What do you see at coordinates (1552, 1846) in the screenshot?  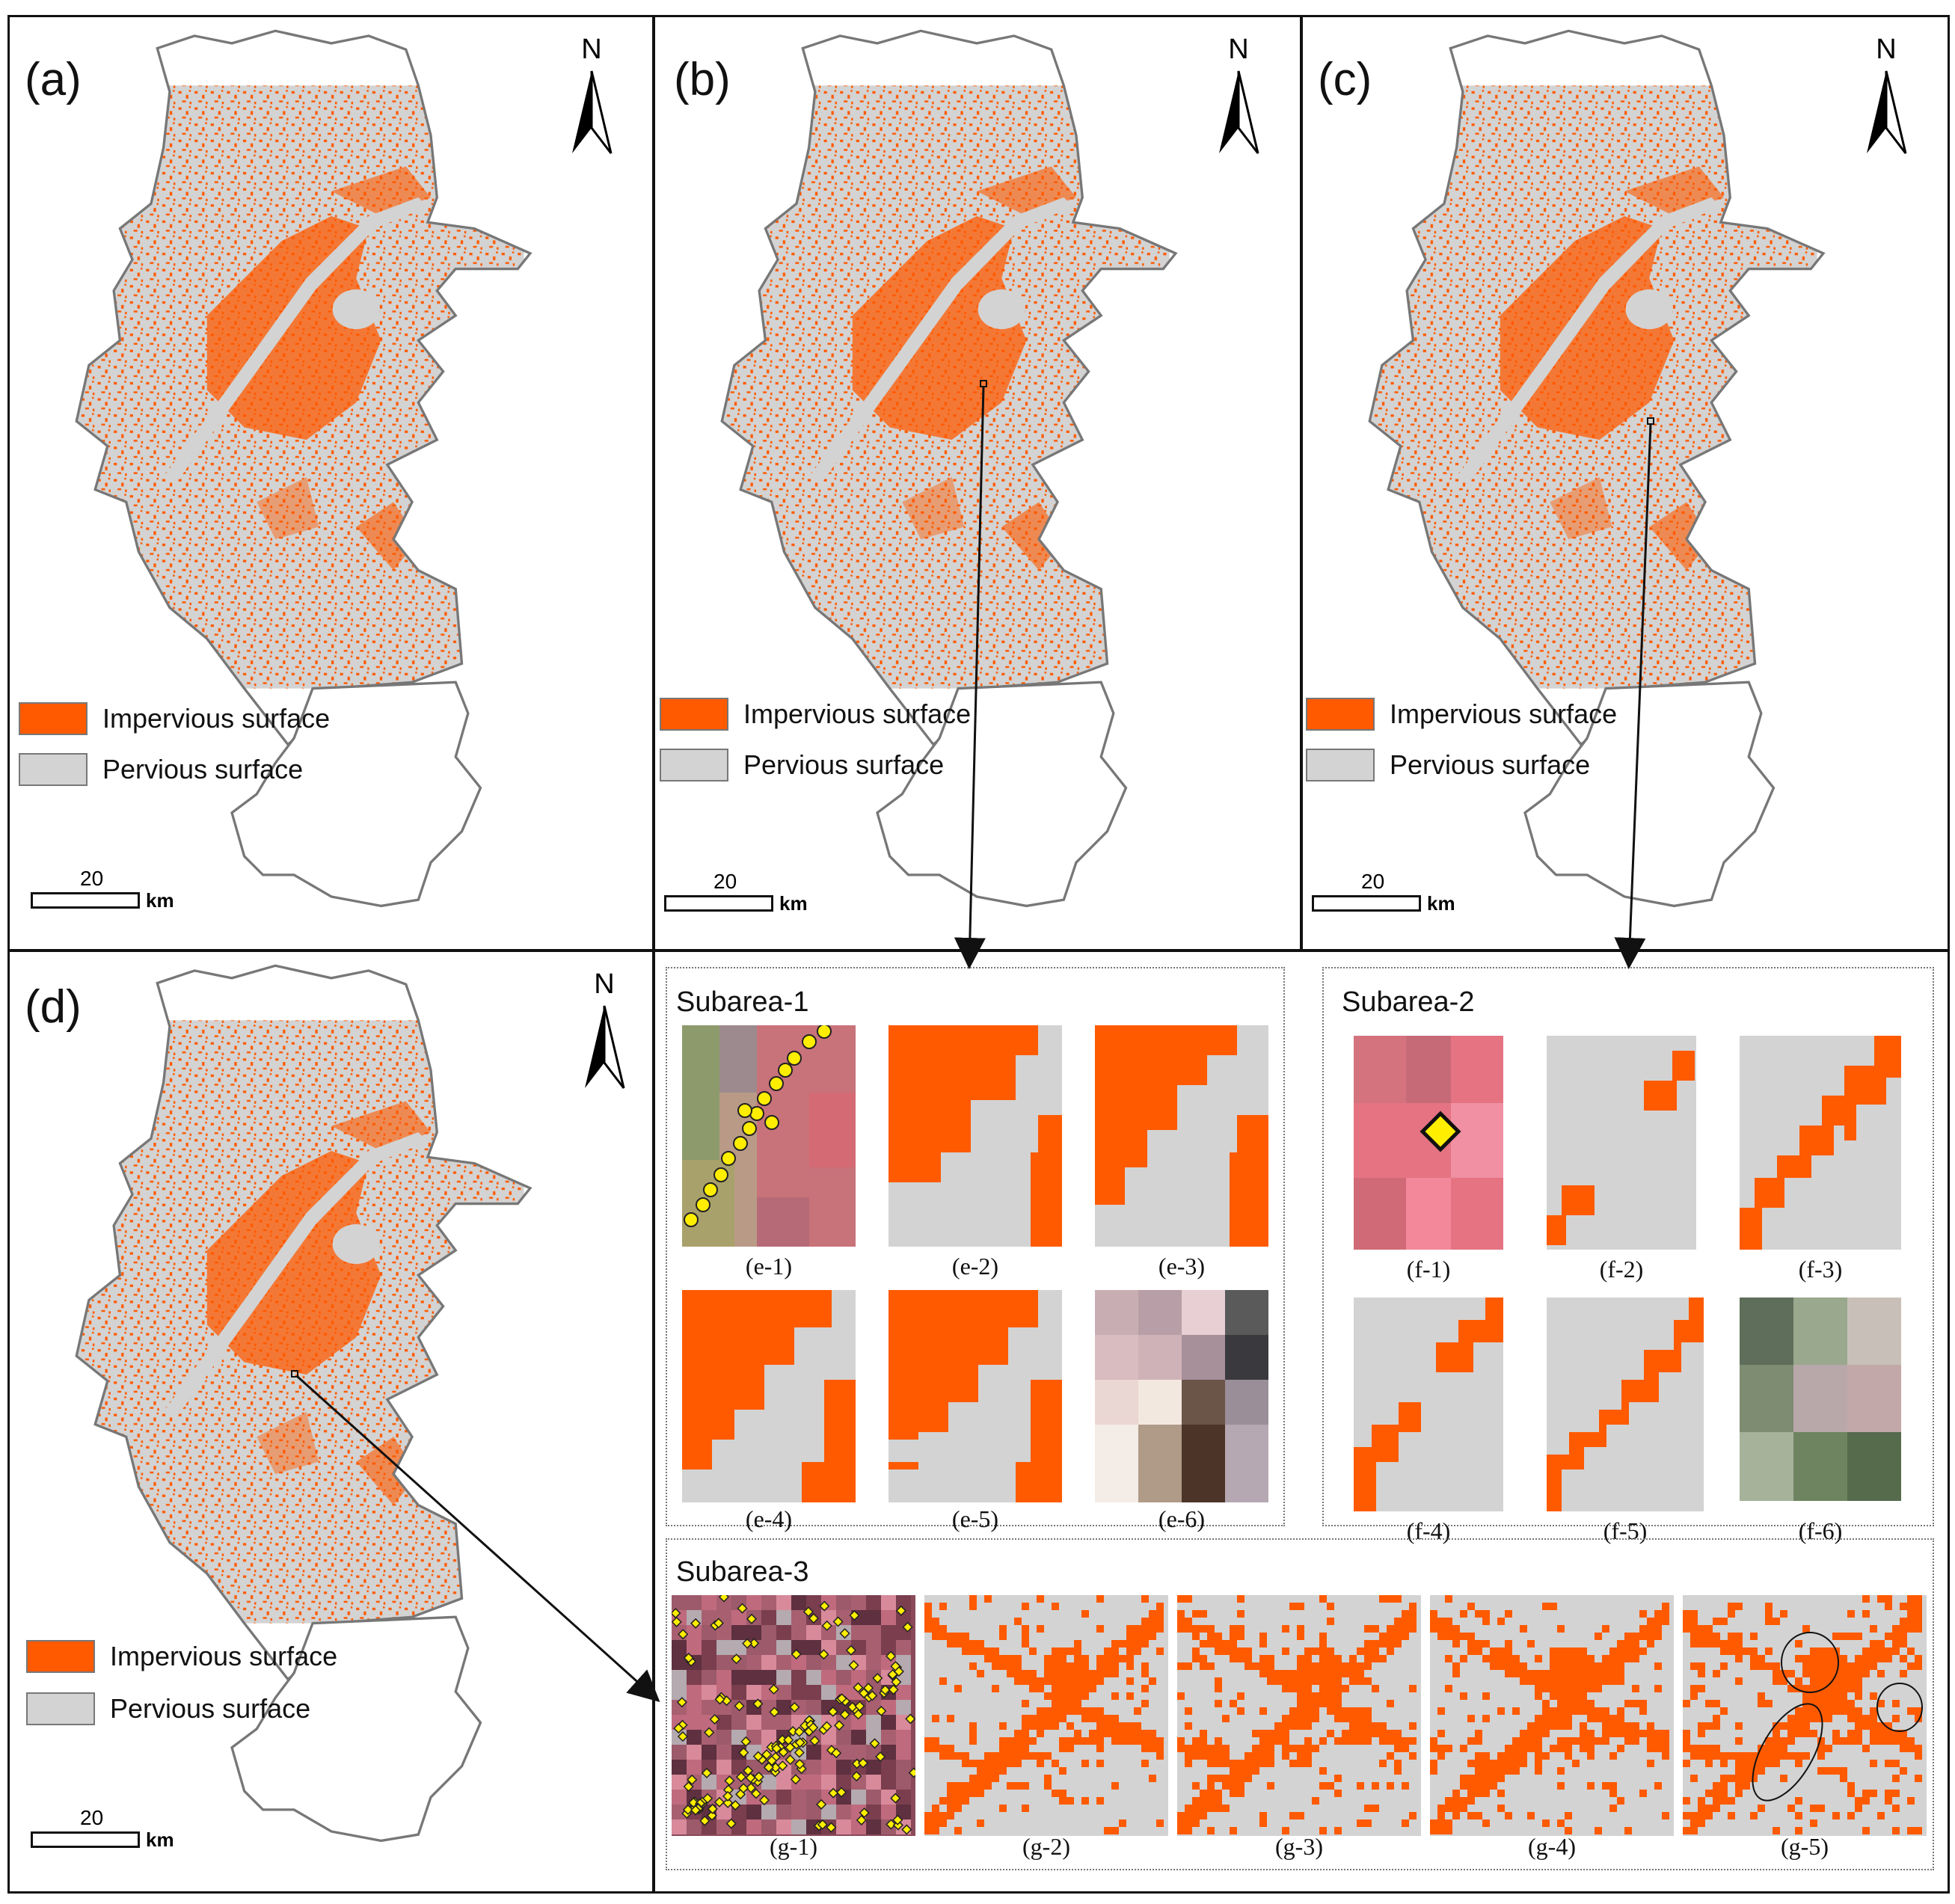 I see `caption-g-4: (g-4)` at bounding box center [1552, 1846].